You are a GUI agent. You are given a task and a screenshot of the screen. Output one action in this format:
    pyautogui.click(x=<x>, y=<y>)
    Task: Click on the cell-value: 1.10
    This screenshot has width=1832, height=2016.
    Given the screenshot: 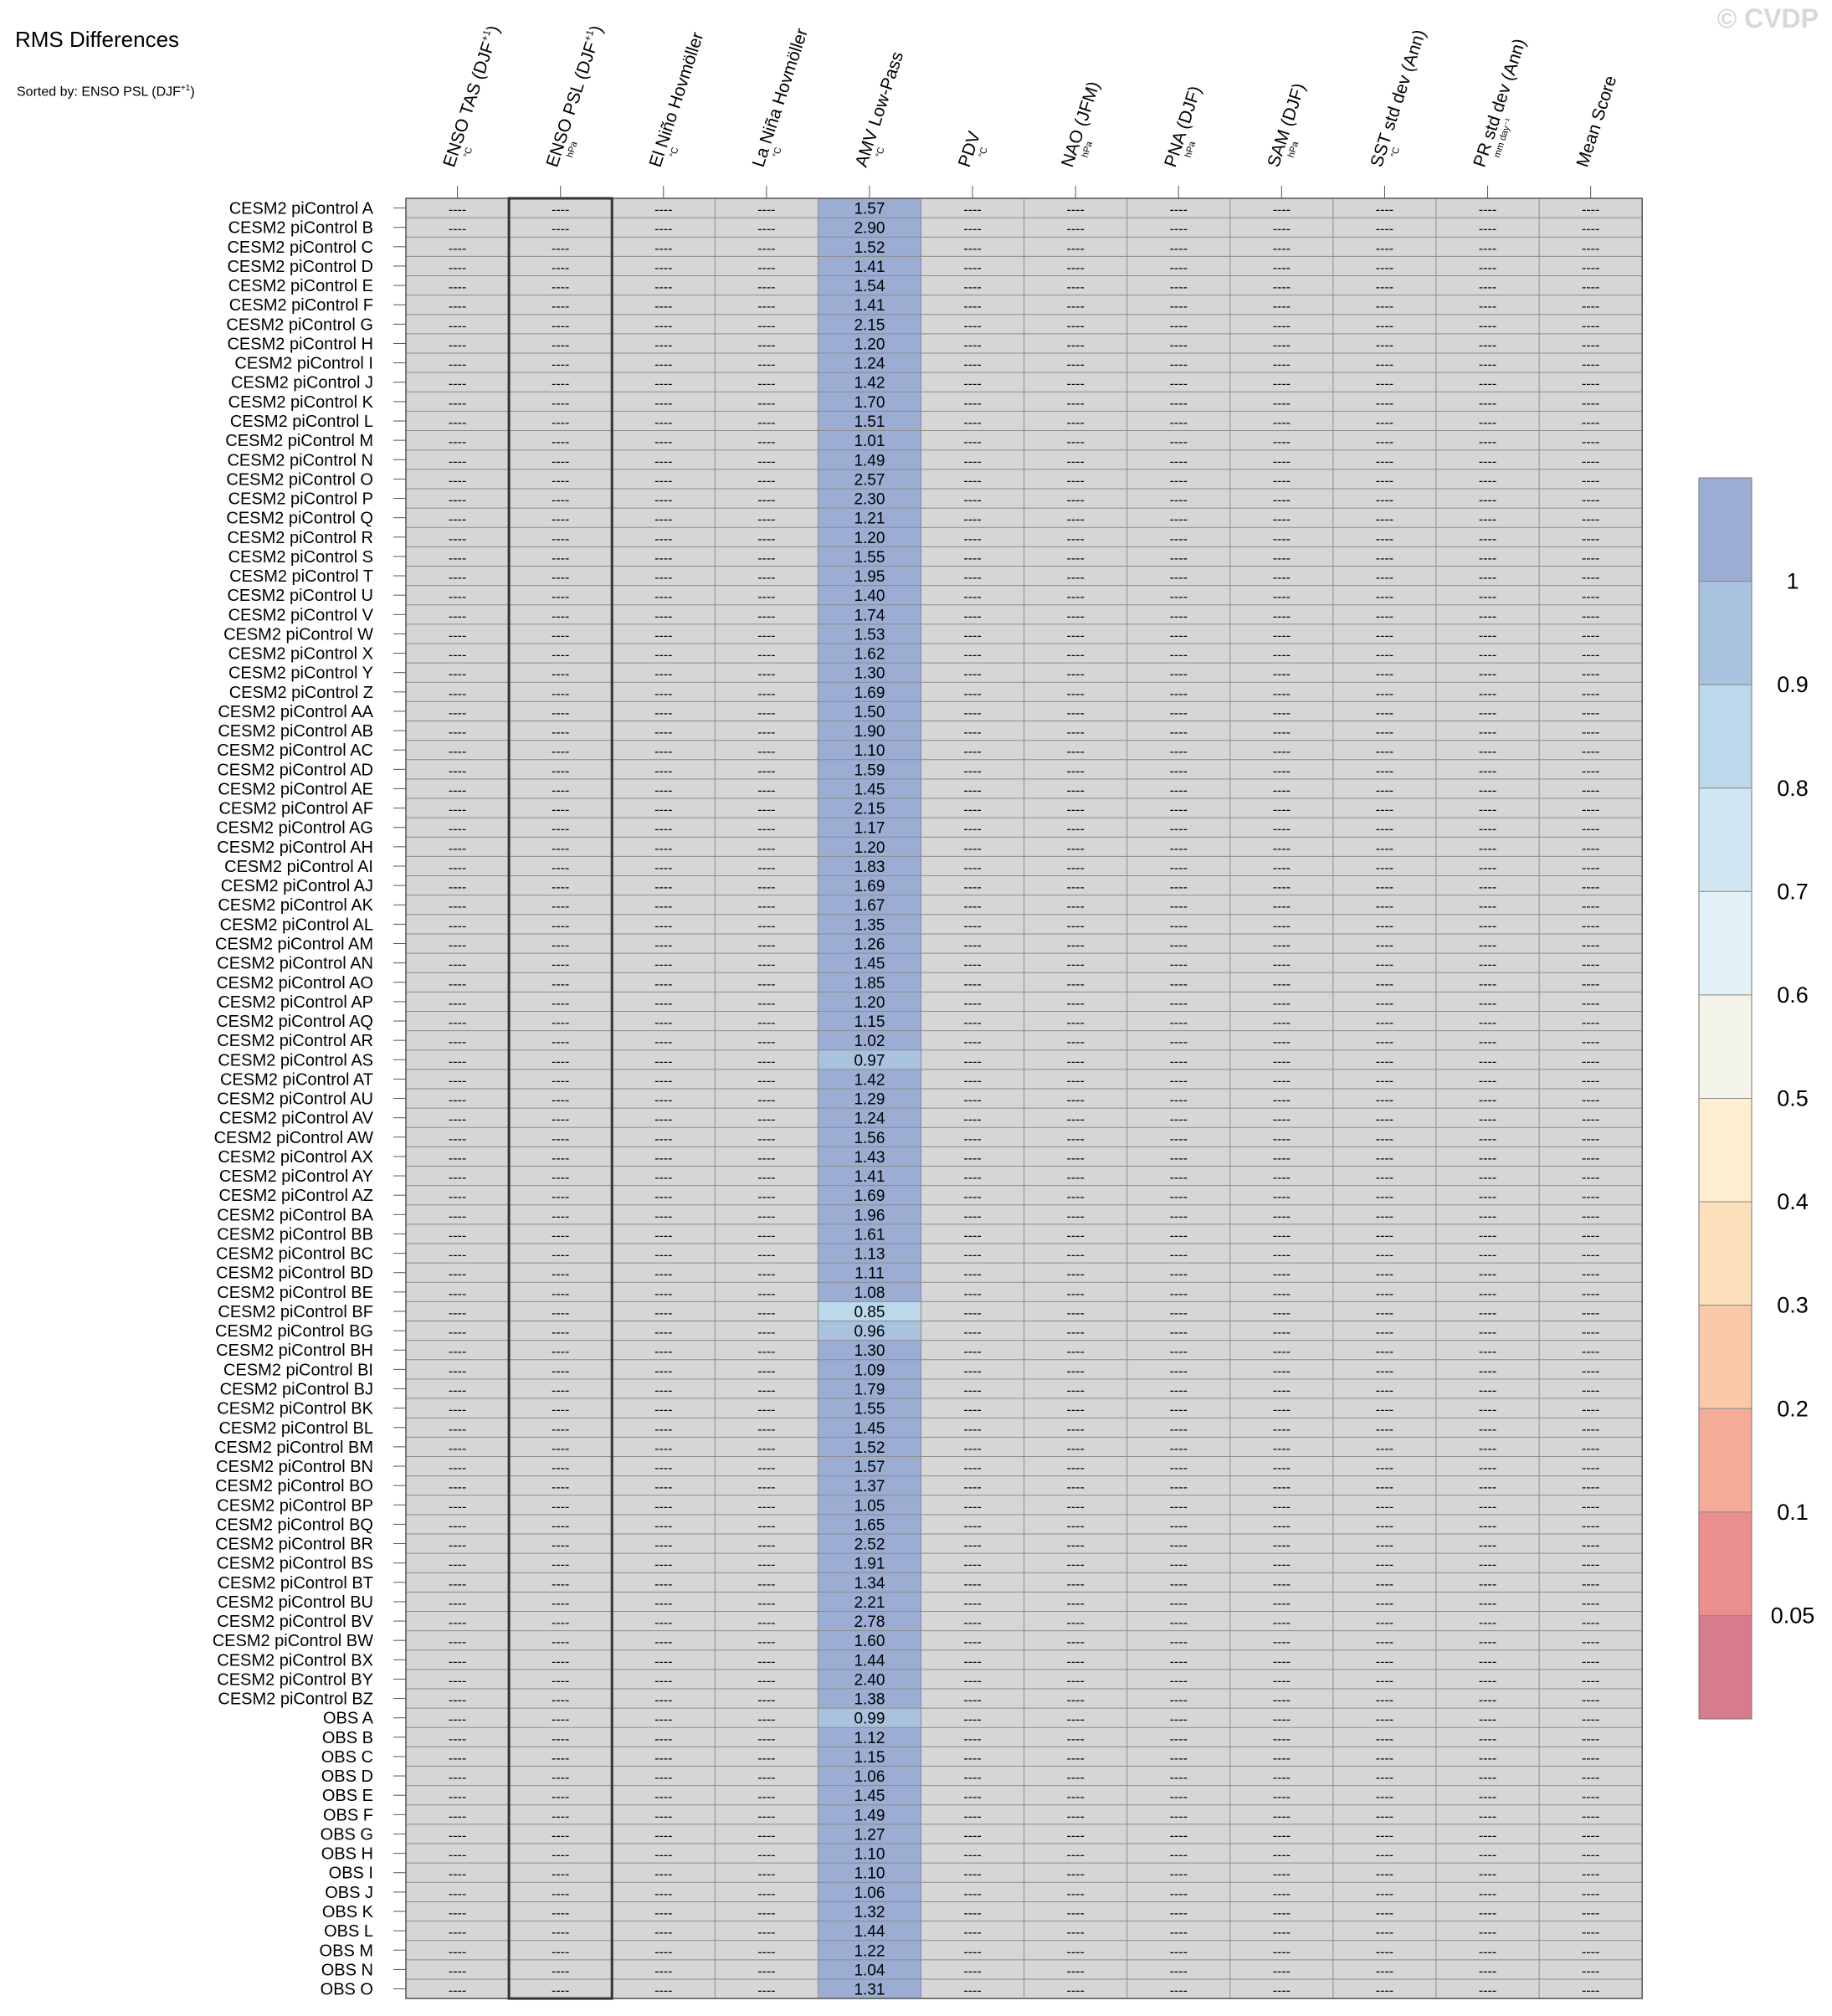 What is the action you would take?
    pyautogui.click(x=869, y=1874)
    